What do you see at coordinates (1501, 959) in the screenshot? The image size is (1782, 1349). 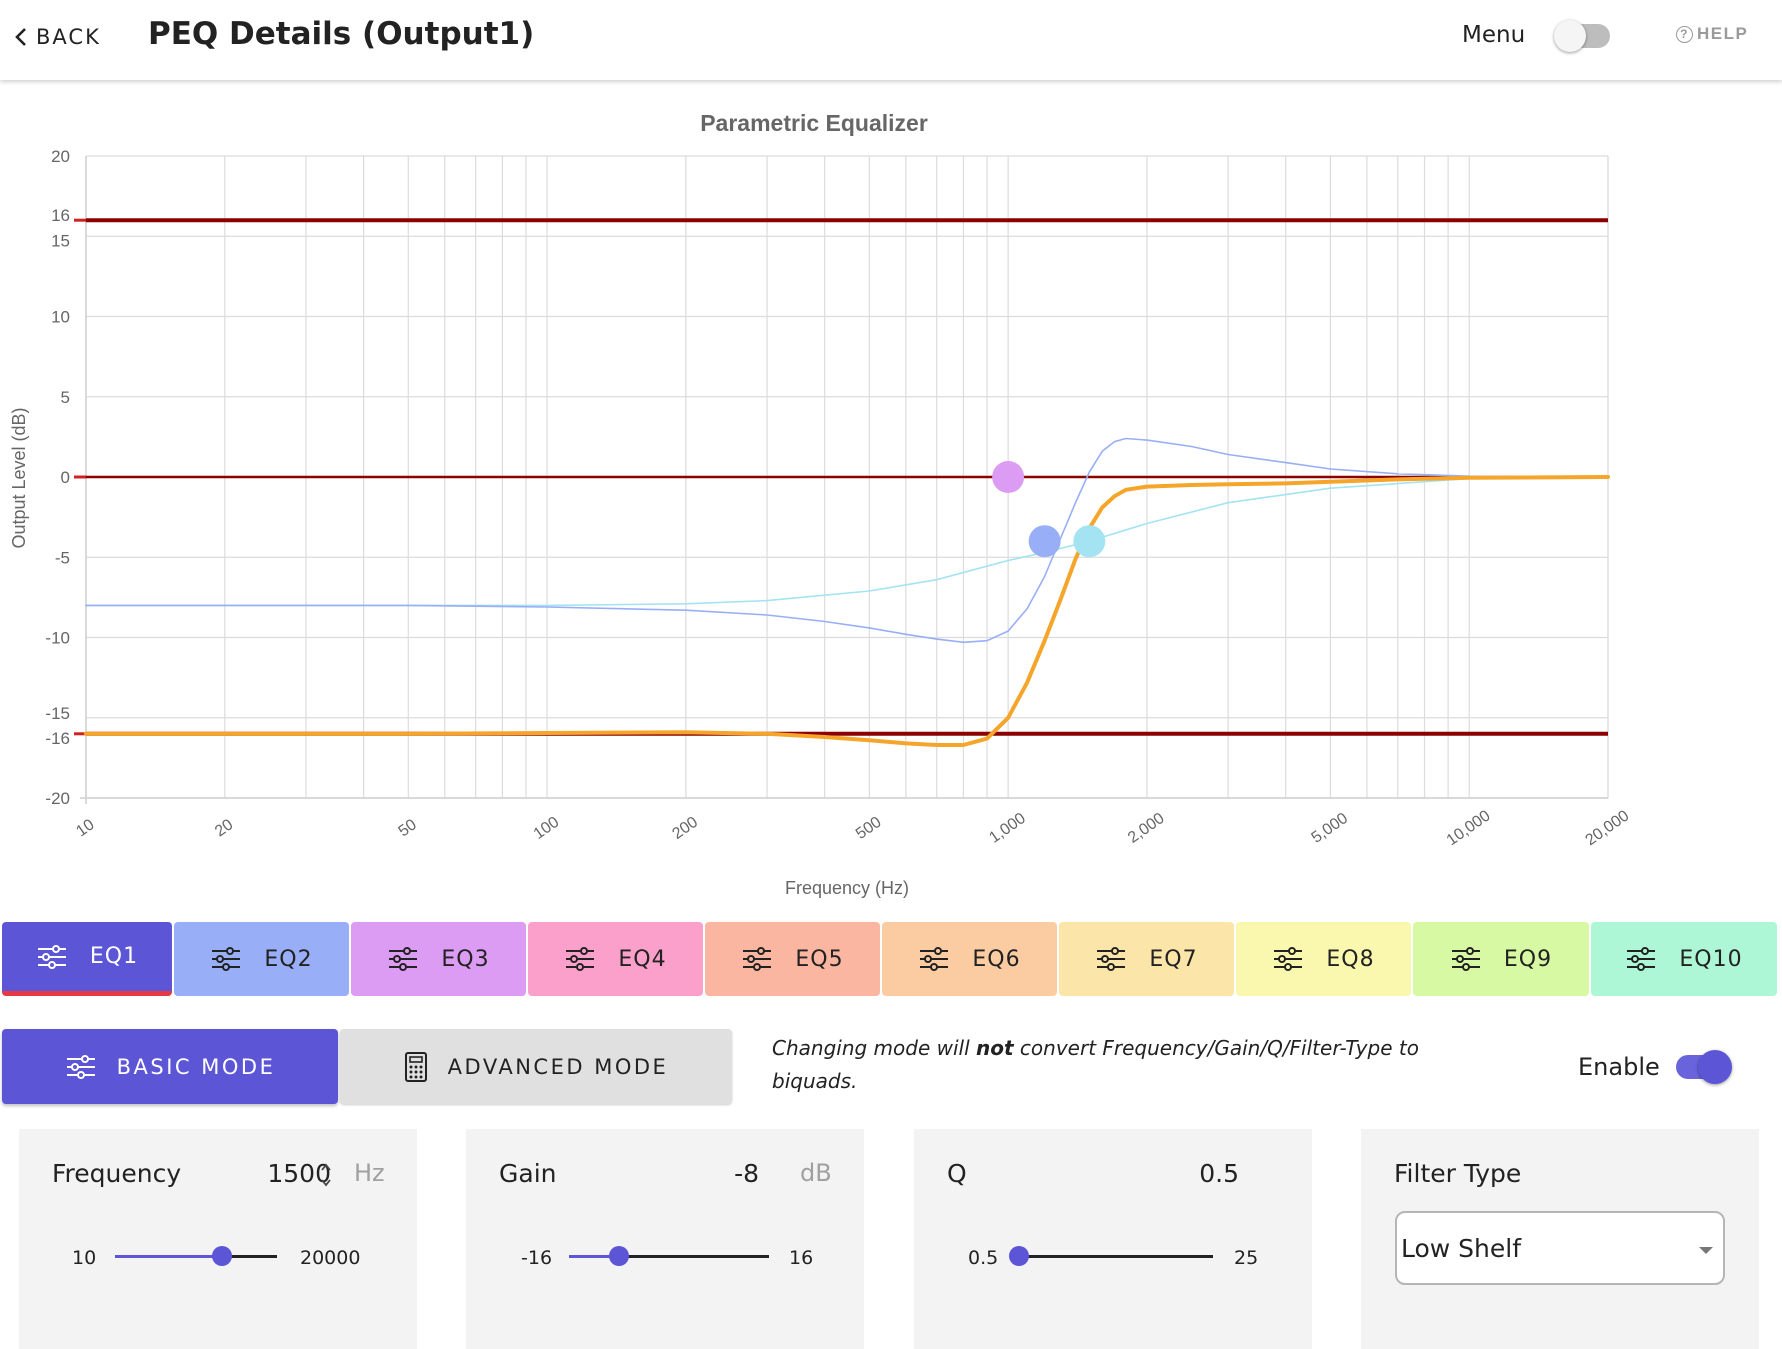 I see `tab-eq9: EQ9` at bounding box center [1501, 959].